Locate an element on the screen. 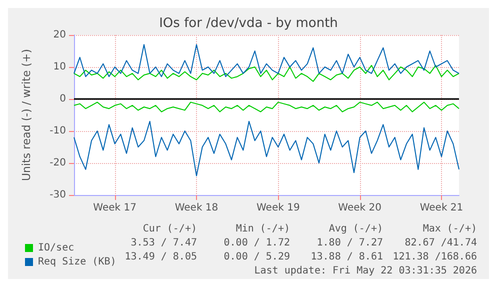 The image size is (497, 287). text: 82.67 /41.74 is located at coordinates (440, 243).